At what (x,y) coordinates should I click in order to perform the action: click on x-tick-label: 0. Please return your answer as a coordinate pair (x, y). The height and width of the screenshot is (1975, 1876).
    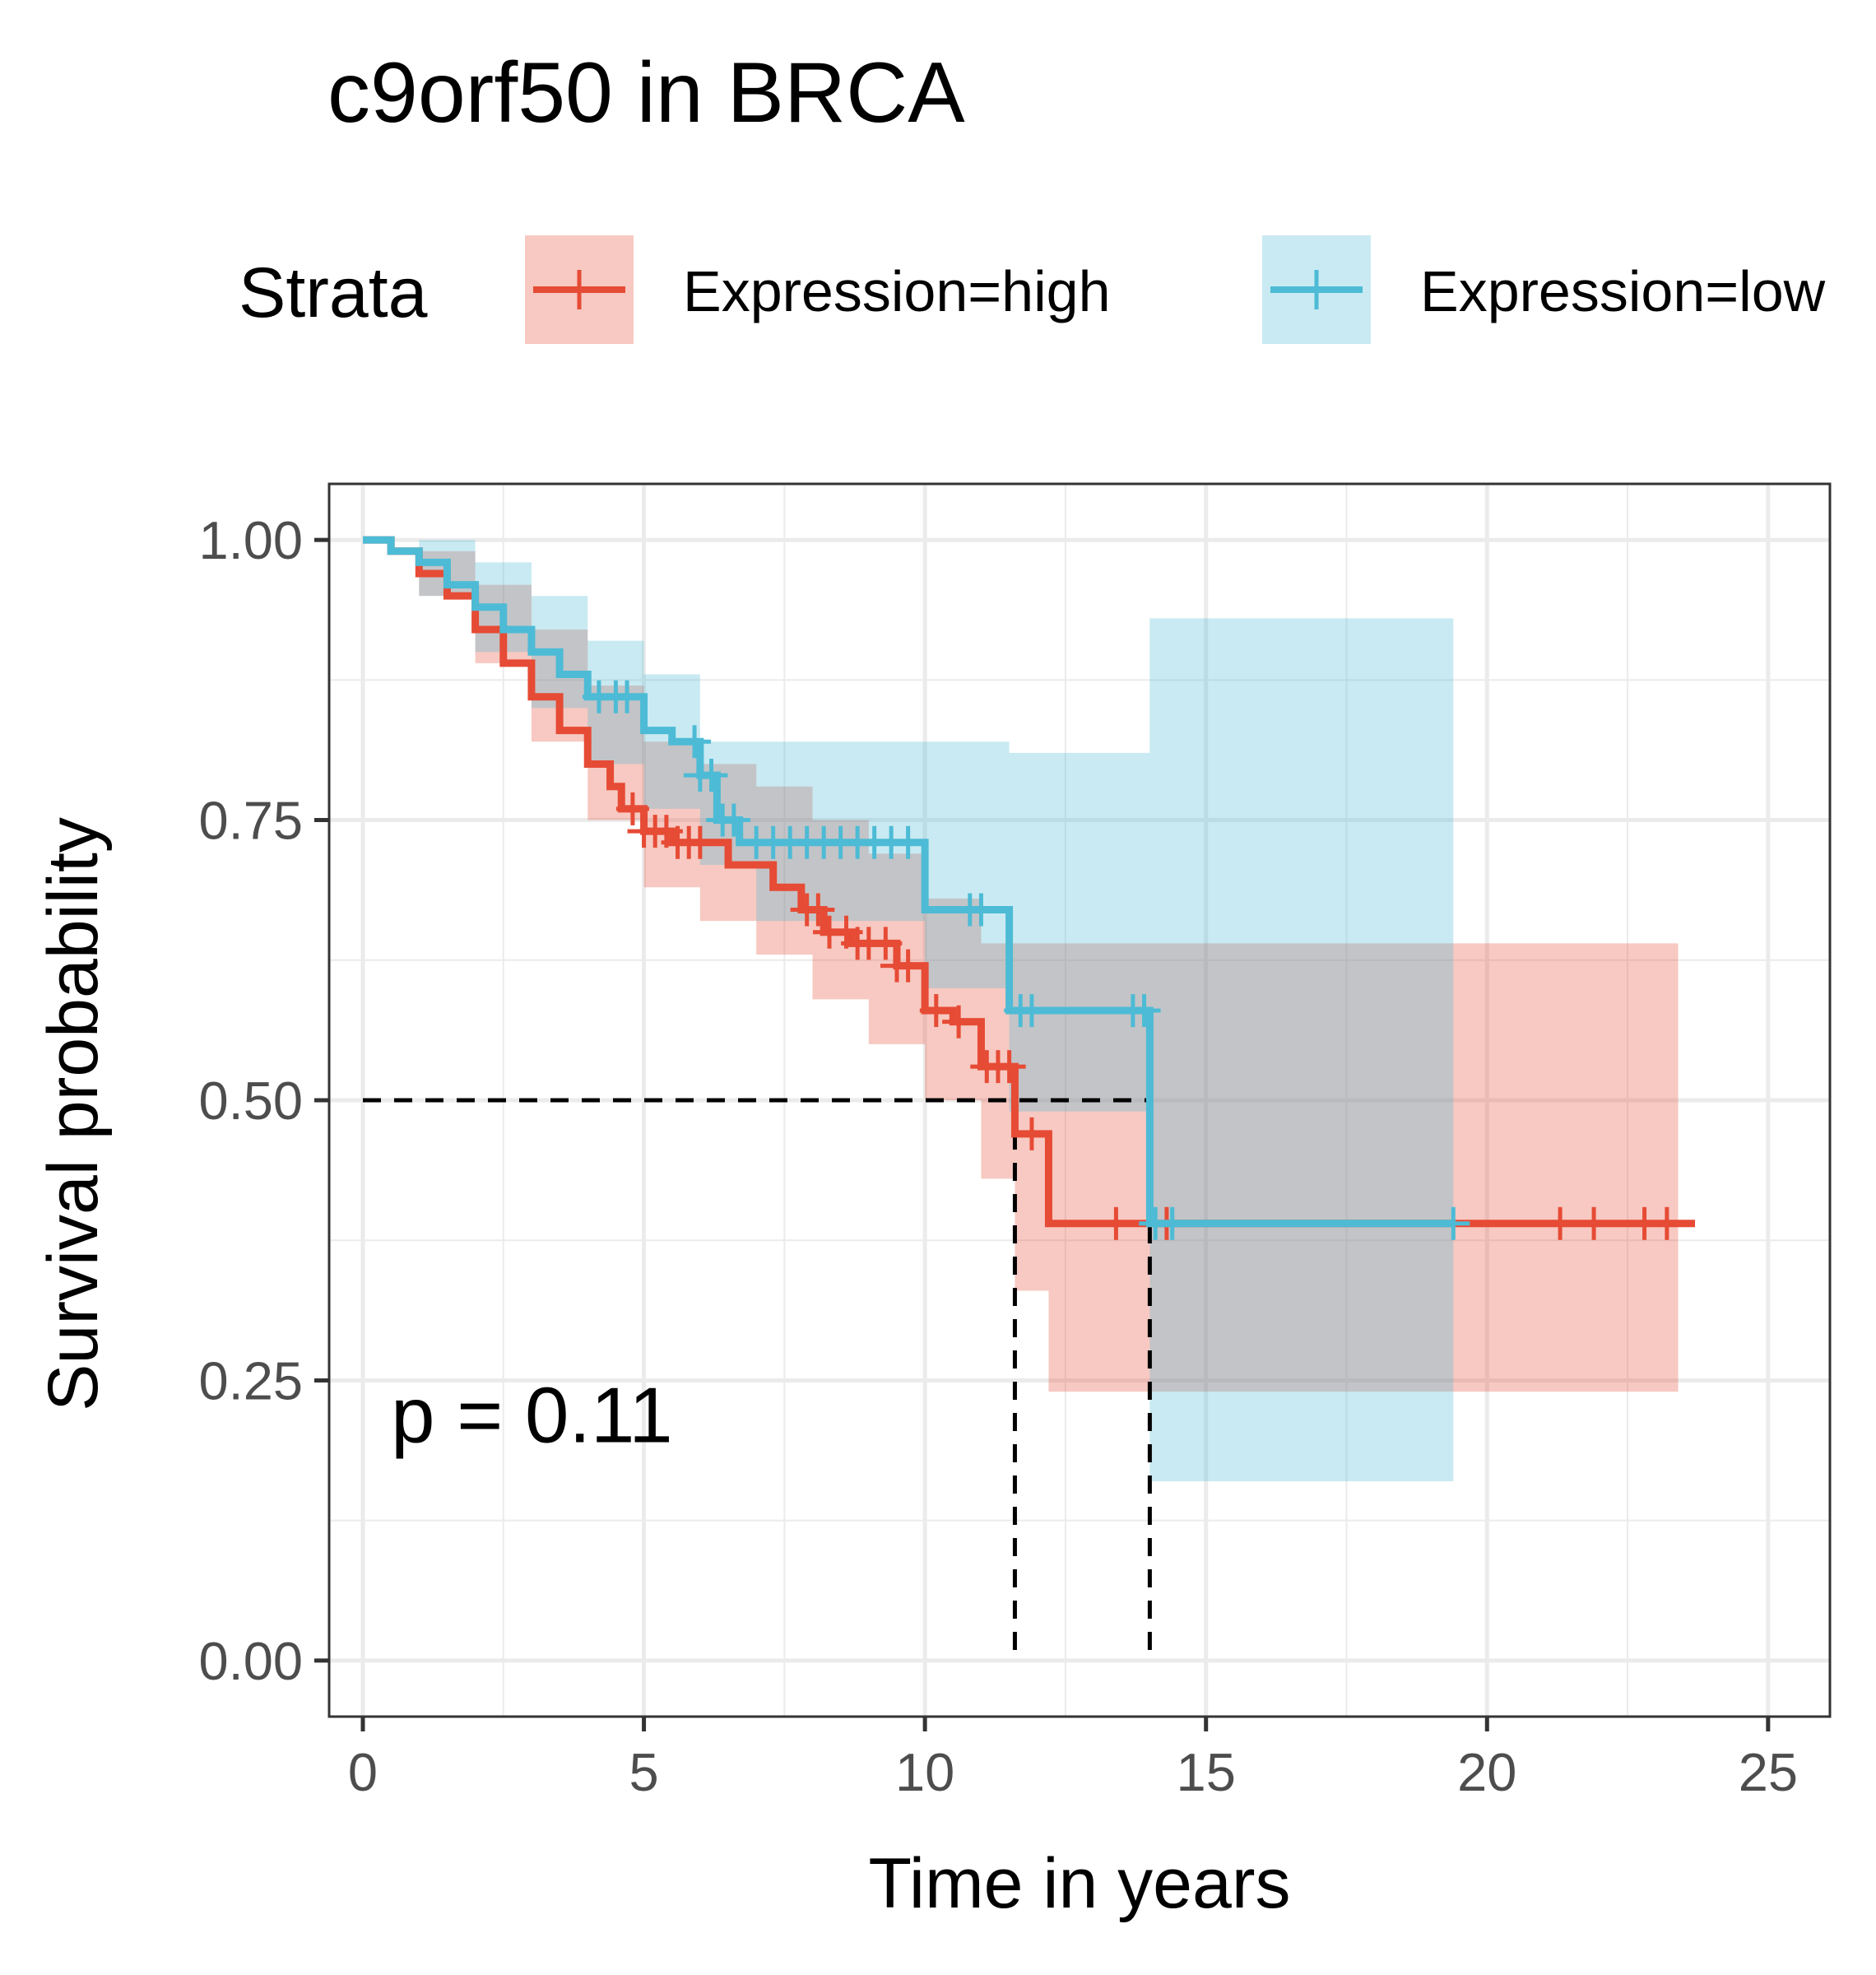
    Looking at the image, I should click on (363, 1772).